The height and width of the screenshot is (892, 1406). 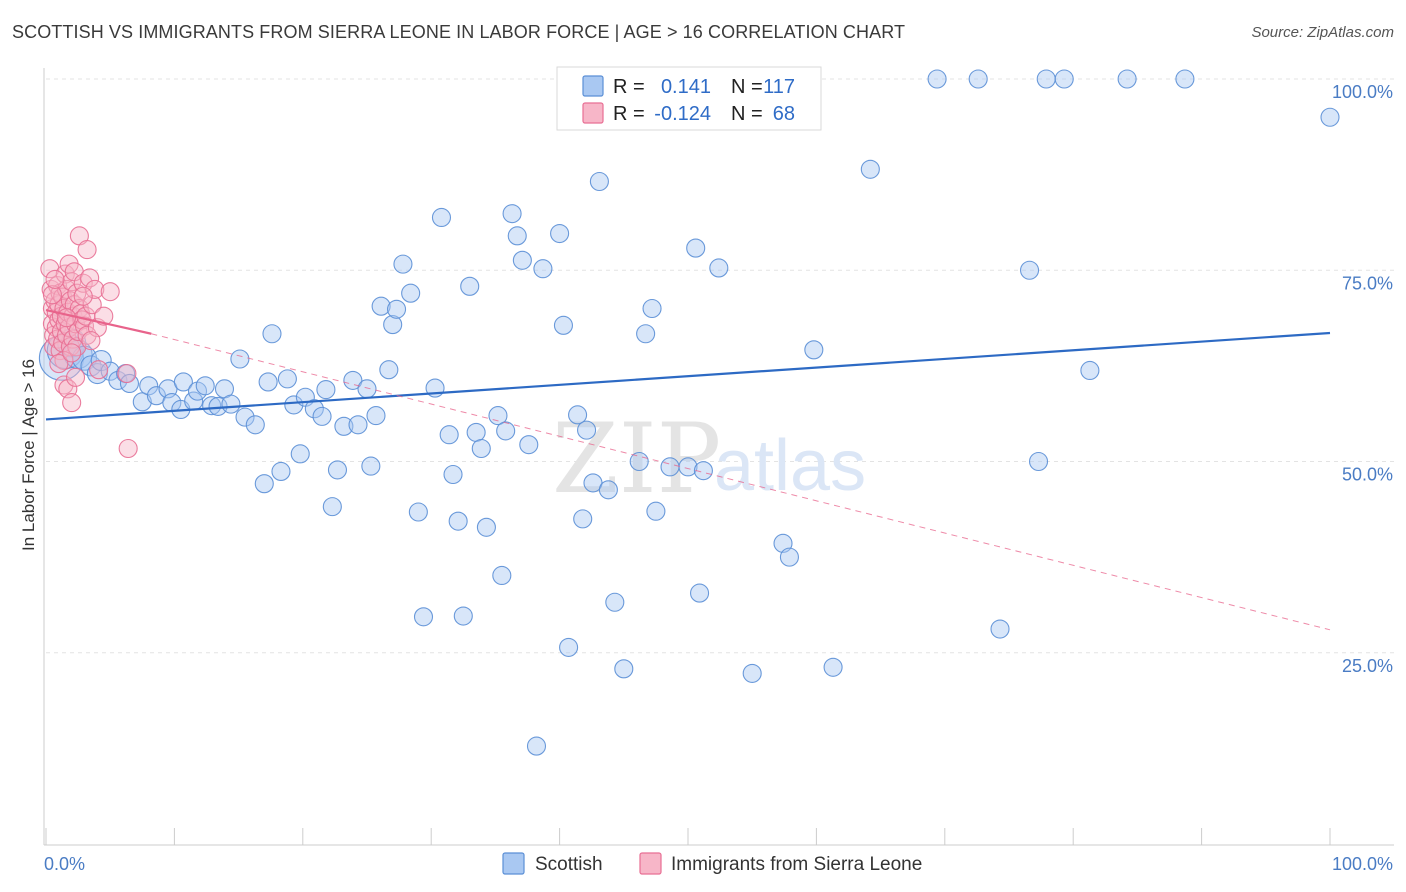 I want to click on source-label: Source: ZipAtlas.com, so click(x=1322, y=32).